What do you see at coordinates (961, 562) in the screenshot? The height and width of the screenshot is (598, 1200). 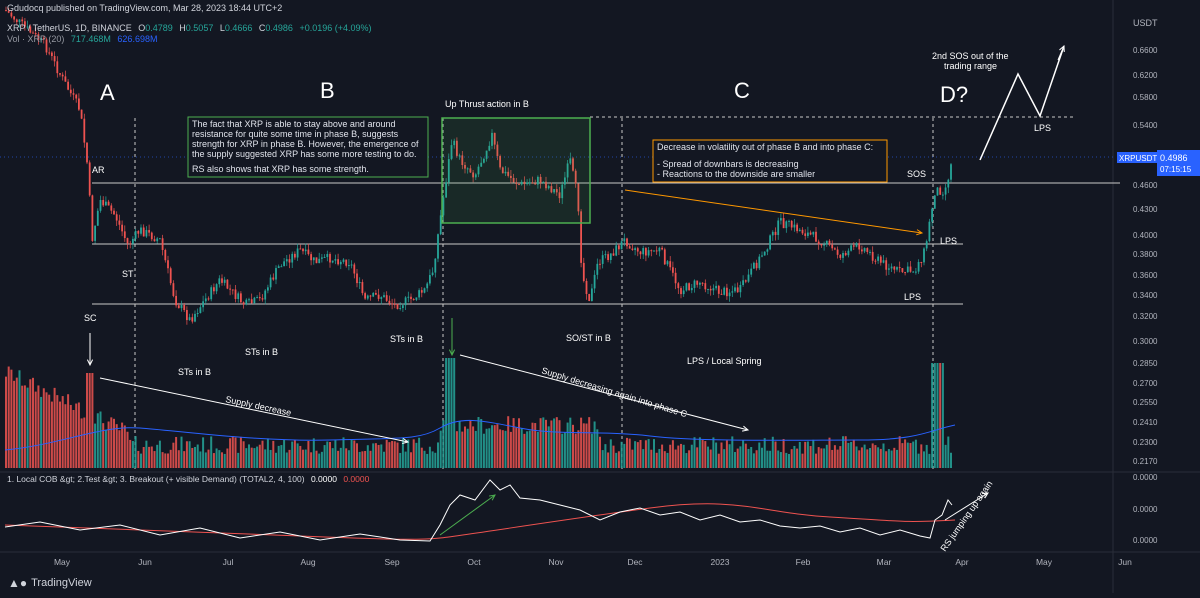 I see `month-tick: Apr` at bounding box center [961, 562].